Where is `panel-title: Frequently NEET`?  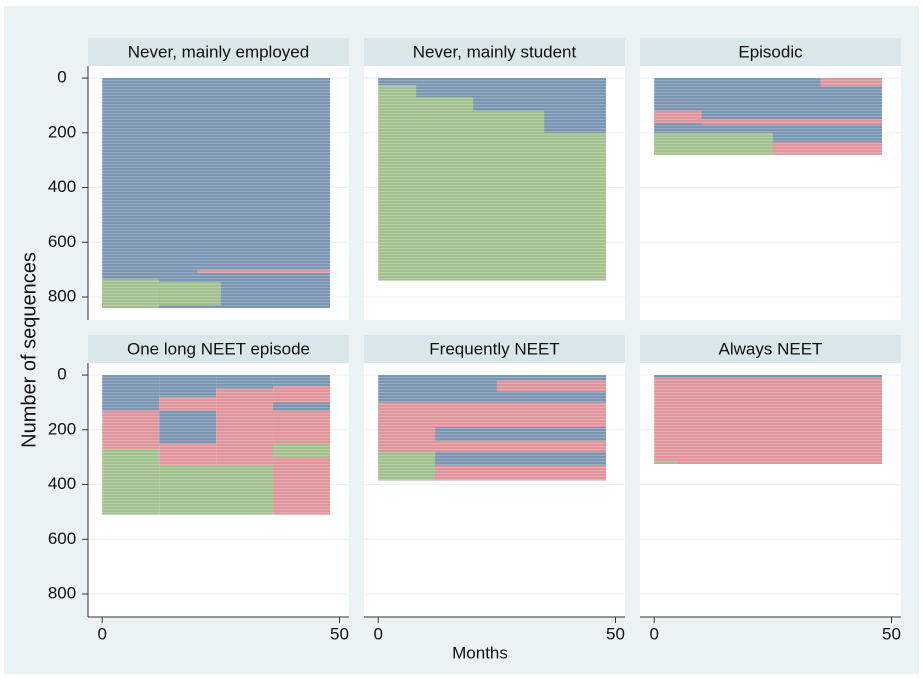 panel-title: Frequently NEET is located at coordinates (494, 348).